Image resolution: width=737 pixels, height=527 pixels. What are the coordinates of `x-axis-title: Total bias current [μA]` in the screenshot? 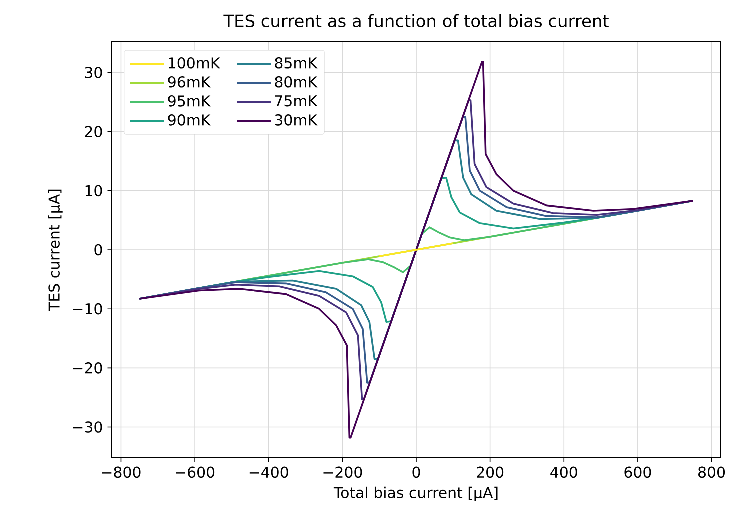 It's located at (416, 494).